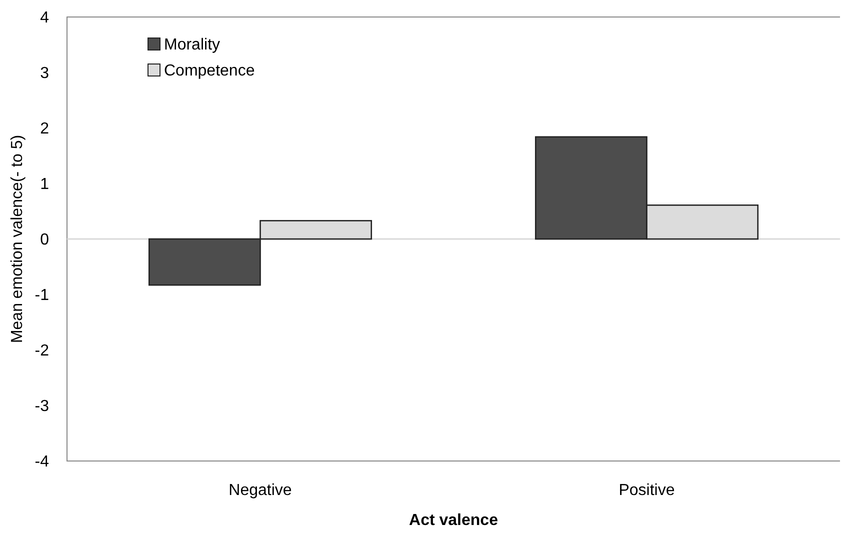 The image size is (846, 535). I want to click on y-tick-label: -1, so click(42, 295).